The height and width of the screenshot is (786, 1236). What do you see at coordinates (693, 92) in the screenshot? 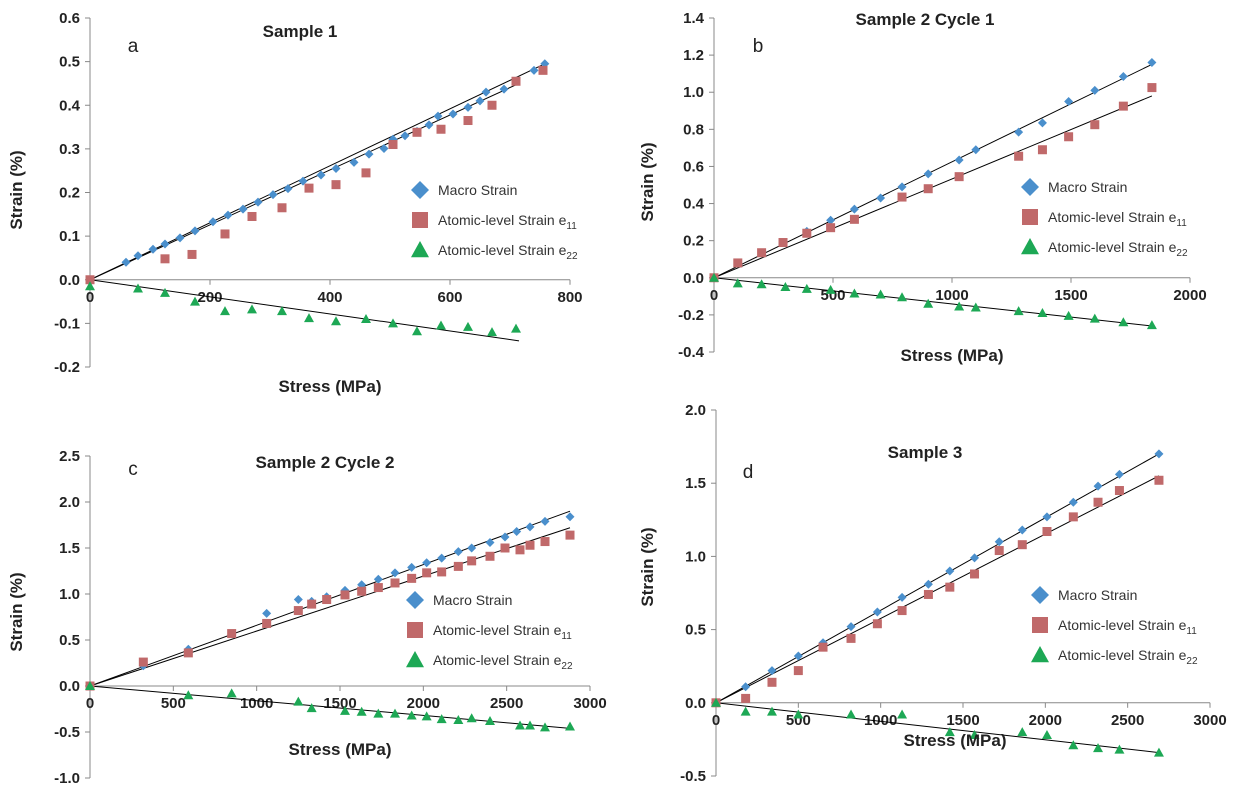
I see `y-tick-label: 1.0` at bounding box center [693, 92].